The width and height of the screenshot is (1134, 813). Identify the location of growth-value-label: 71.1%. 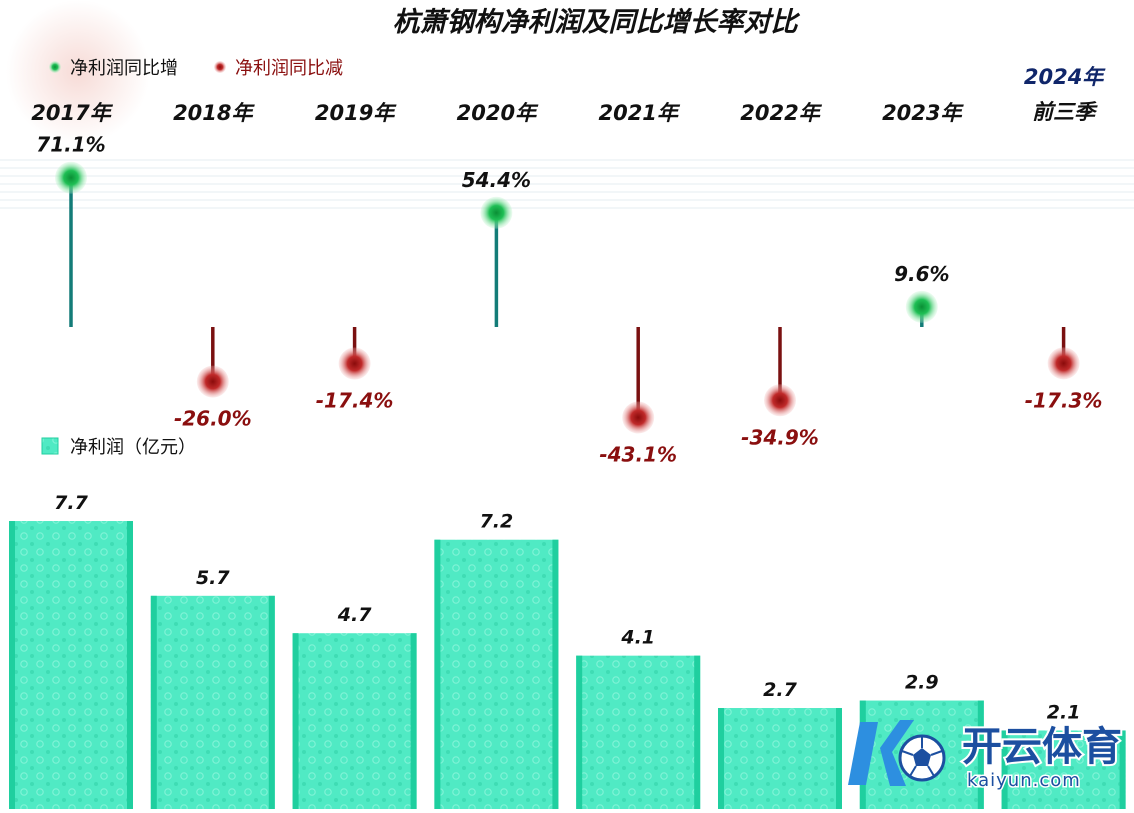
(70, 145).